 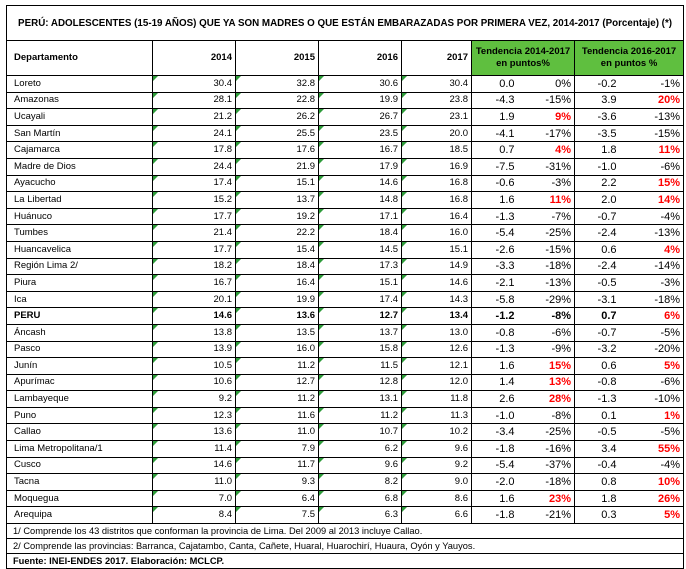 I want to click on trend-2014-2017-percent-cell: -16%, so click(x=546, y=449).